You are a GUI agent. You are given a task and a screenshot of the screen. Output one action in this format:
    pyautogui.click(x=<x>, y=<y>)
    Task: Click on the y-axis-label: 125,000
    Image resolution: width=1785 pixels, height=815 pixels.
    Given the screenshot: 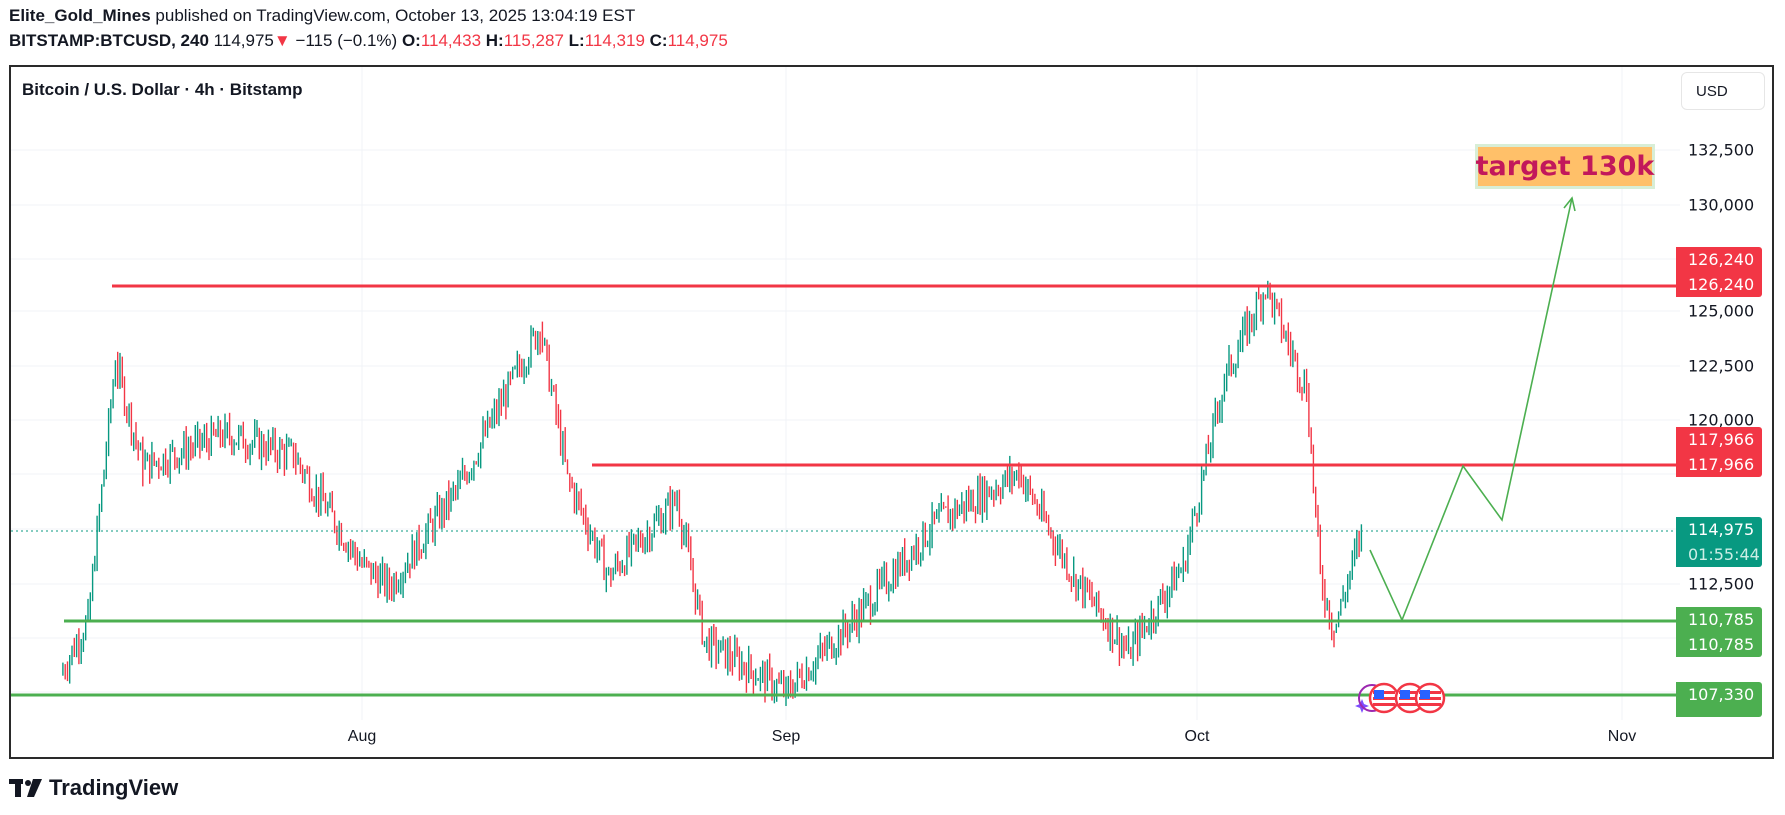 What is the action you would take?
    pyautogui.click(x=1721, y=311)
    